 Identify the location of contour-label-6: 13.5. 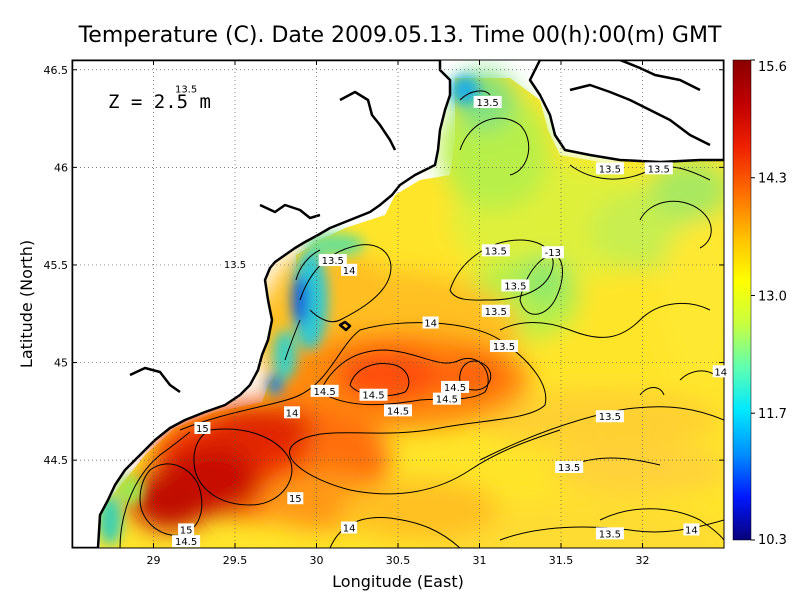
(515, 285).